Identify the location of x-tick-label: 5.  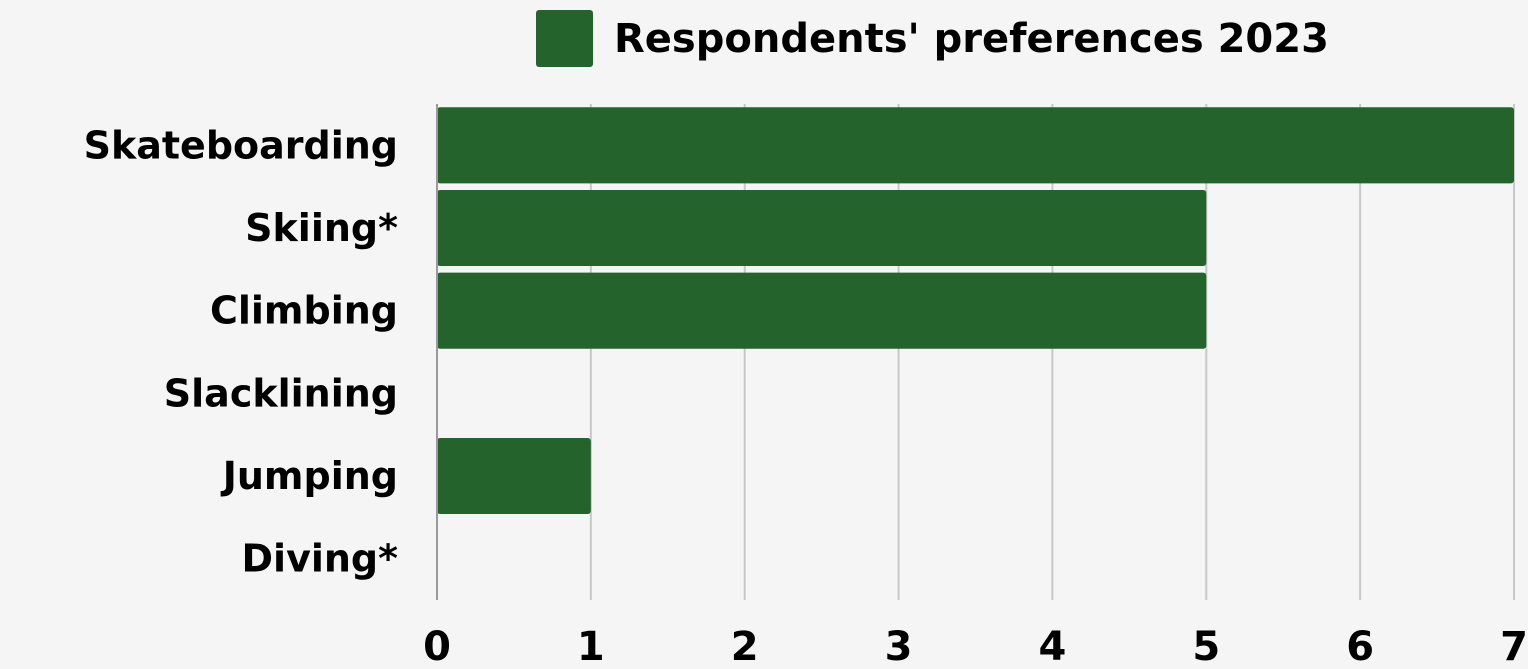
(1206, 646).